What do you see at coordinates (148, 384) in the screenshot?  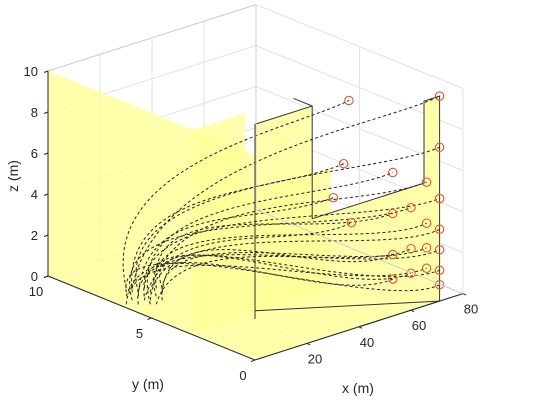 I see `y-axis-label: y (m)` at bounding box center [148, 384].